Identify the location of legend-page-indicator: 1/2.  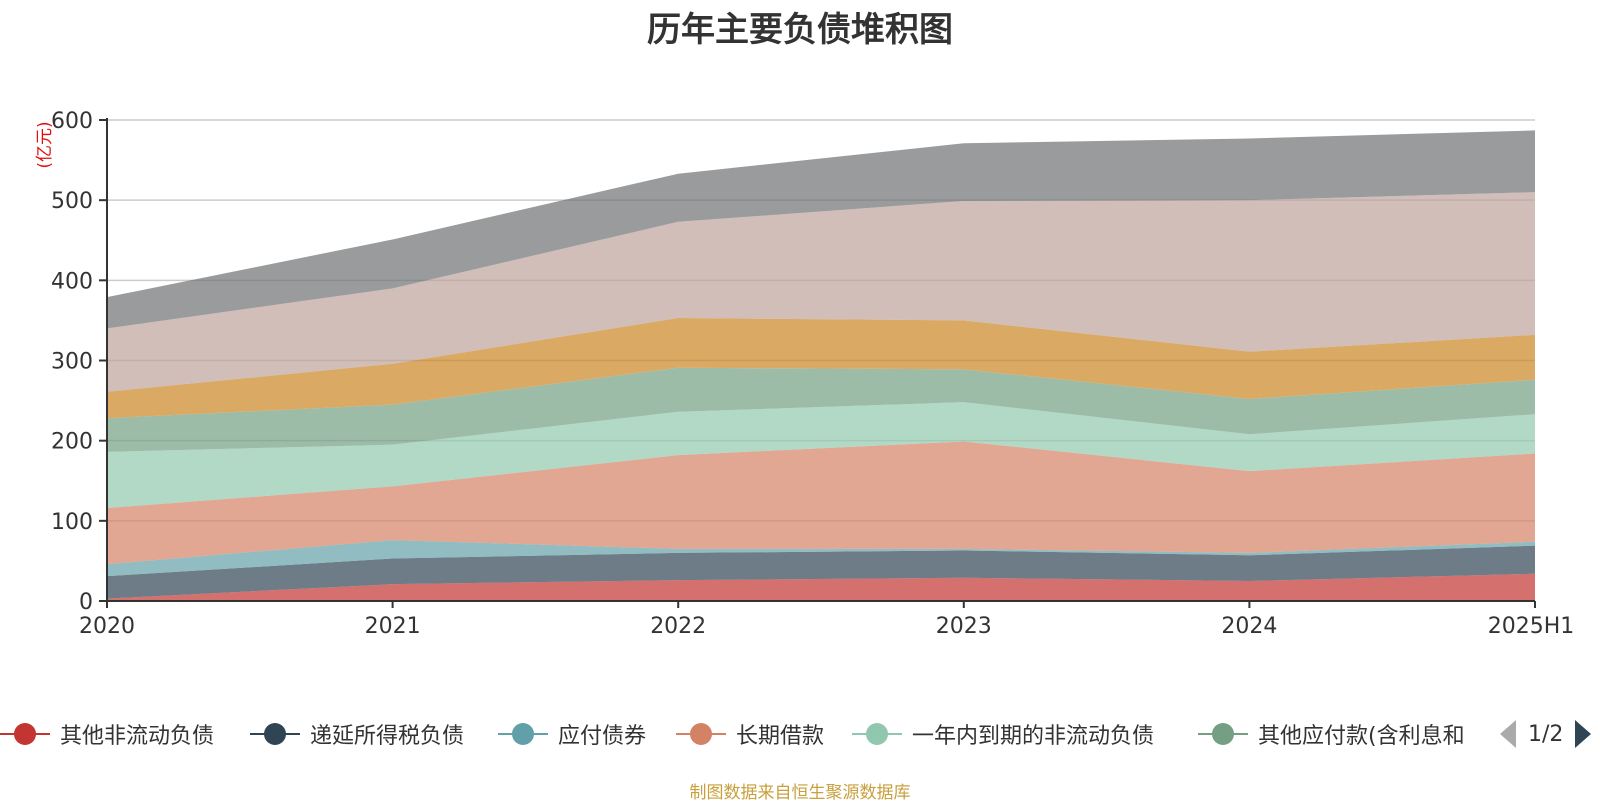
(1546, 734).